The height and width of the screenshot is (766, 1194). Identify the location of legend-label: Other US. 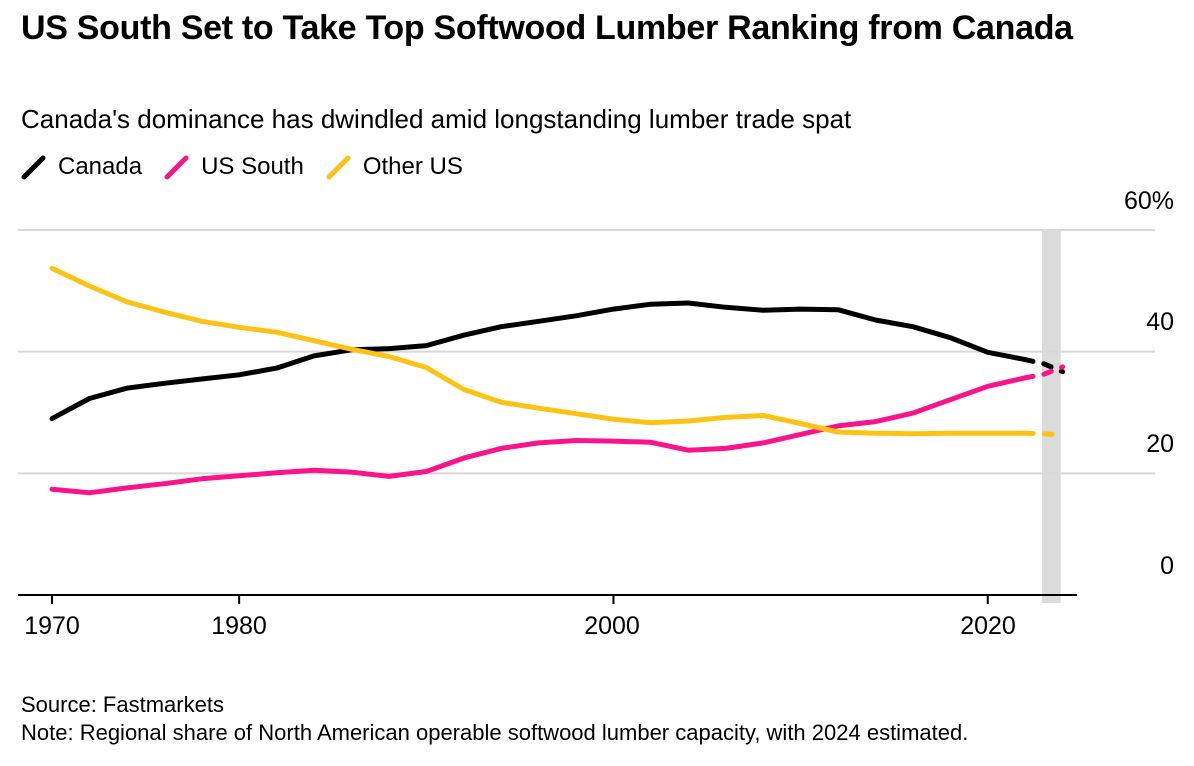
(412, 166).